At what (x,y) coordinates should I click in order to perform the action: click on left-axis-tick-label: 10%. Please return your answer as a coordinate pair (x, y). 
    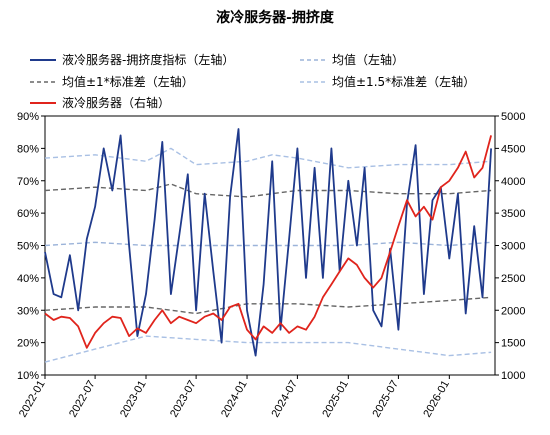
    Looking at the image, I should click on (28, 376).